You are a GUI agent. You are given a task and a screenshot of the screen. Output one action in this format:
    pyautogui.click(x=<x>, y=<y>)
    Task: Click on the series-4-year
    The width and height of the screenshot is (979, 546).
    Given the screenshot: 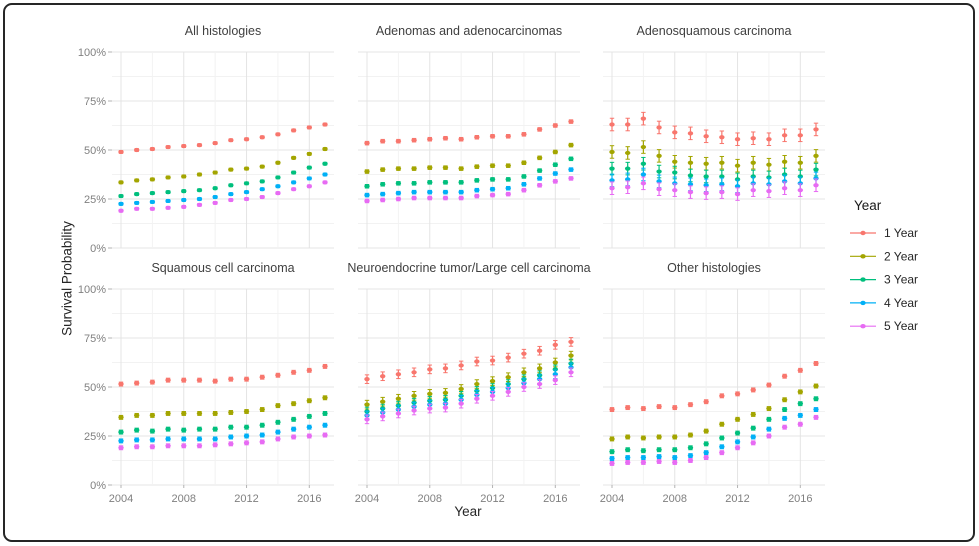 What is the action you would take?
    pyautogui.click(x=223, y=189)
    